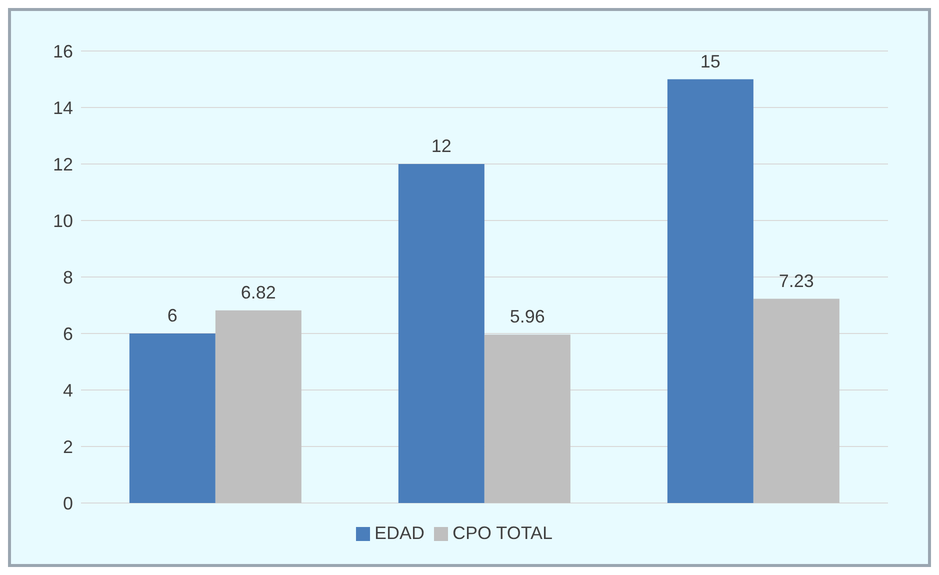  Describe the element at coordinates (67, 334) in the screenshot. I see `y-tick-label: 6` at that location.